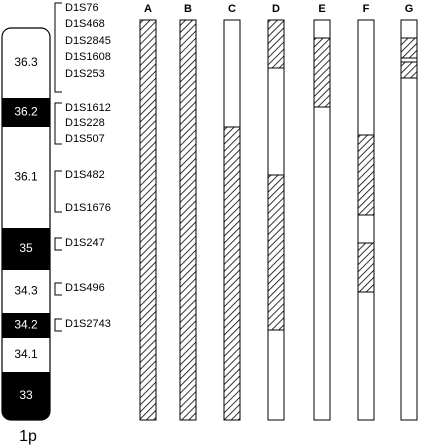 This screenshot has height=447, width=422. What do you see at coordinates (85, 123) in the screenshot?
I see `marker-label: D1S228` at bounding box center [85, 123].